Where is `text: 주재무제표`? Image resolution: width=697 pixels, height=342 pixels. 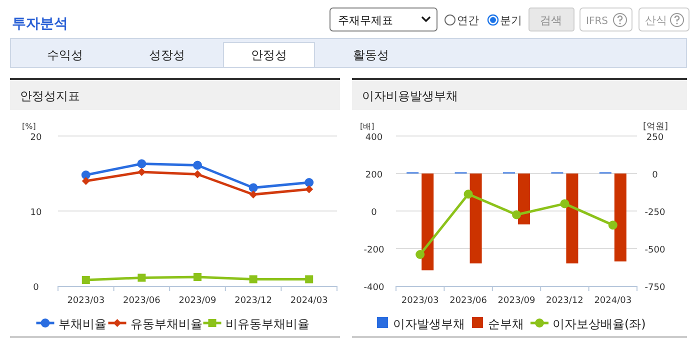
text: 주재무제표 is located at coordinates (365, 20).